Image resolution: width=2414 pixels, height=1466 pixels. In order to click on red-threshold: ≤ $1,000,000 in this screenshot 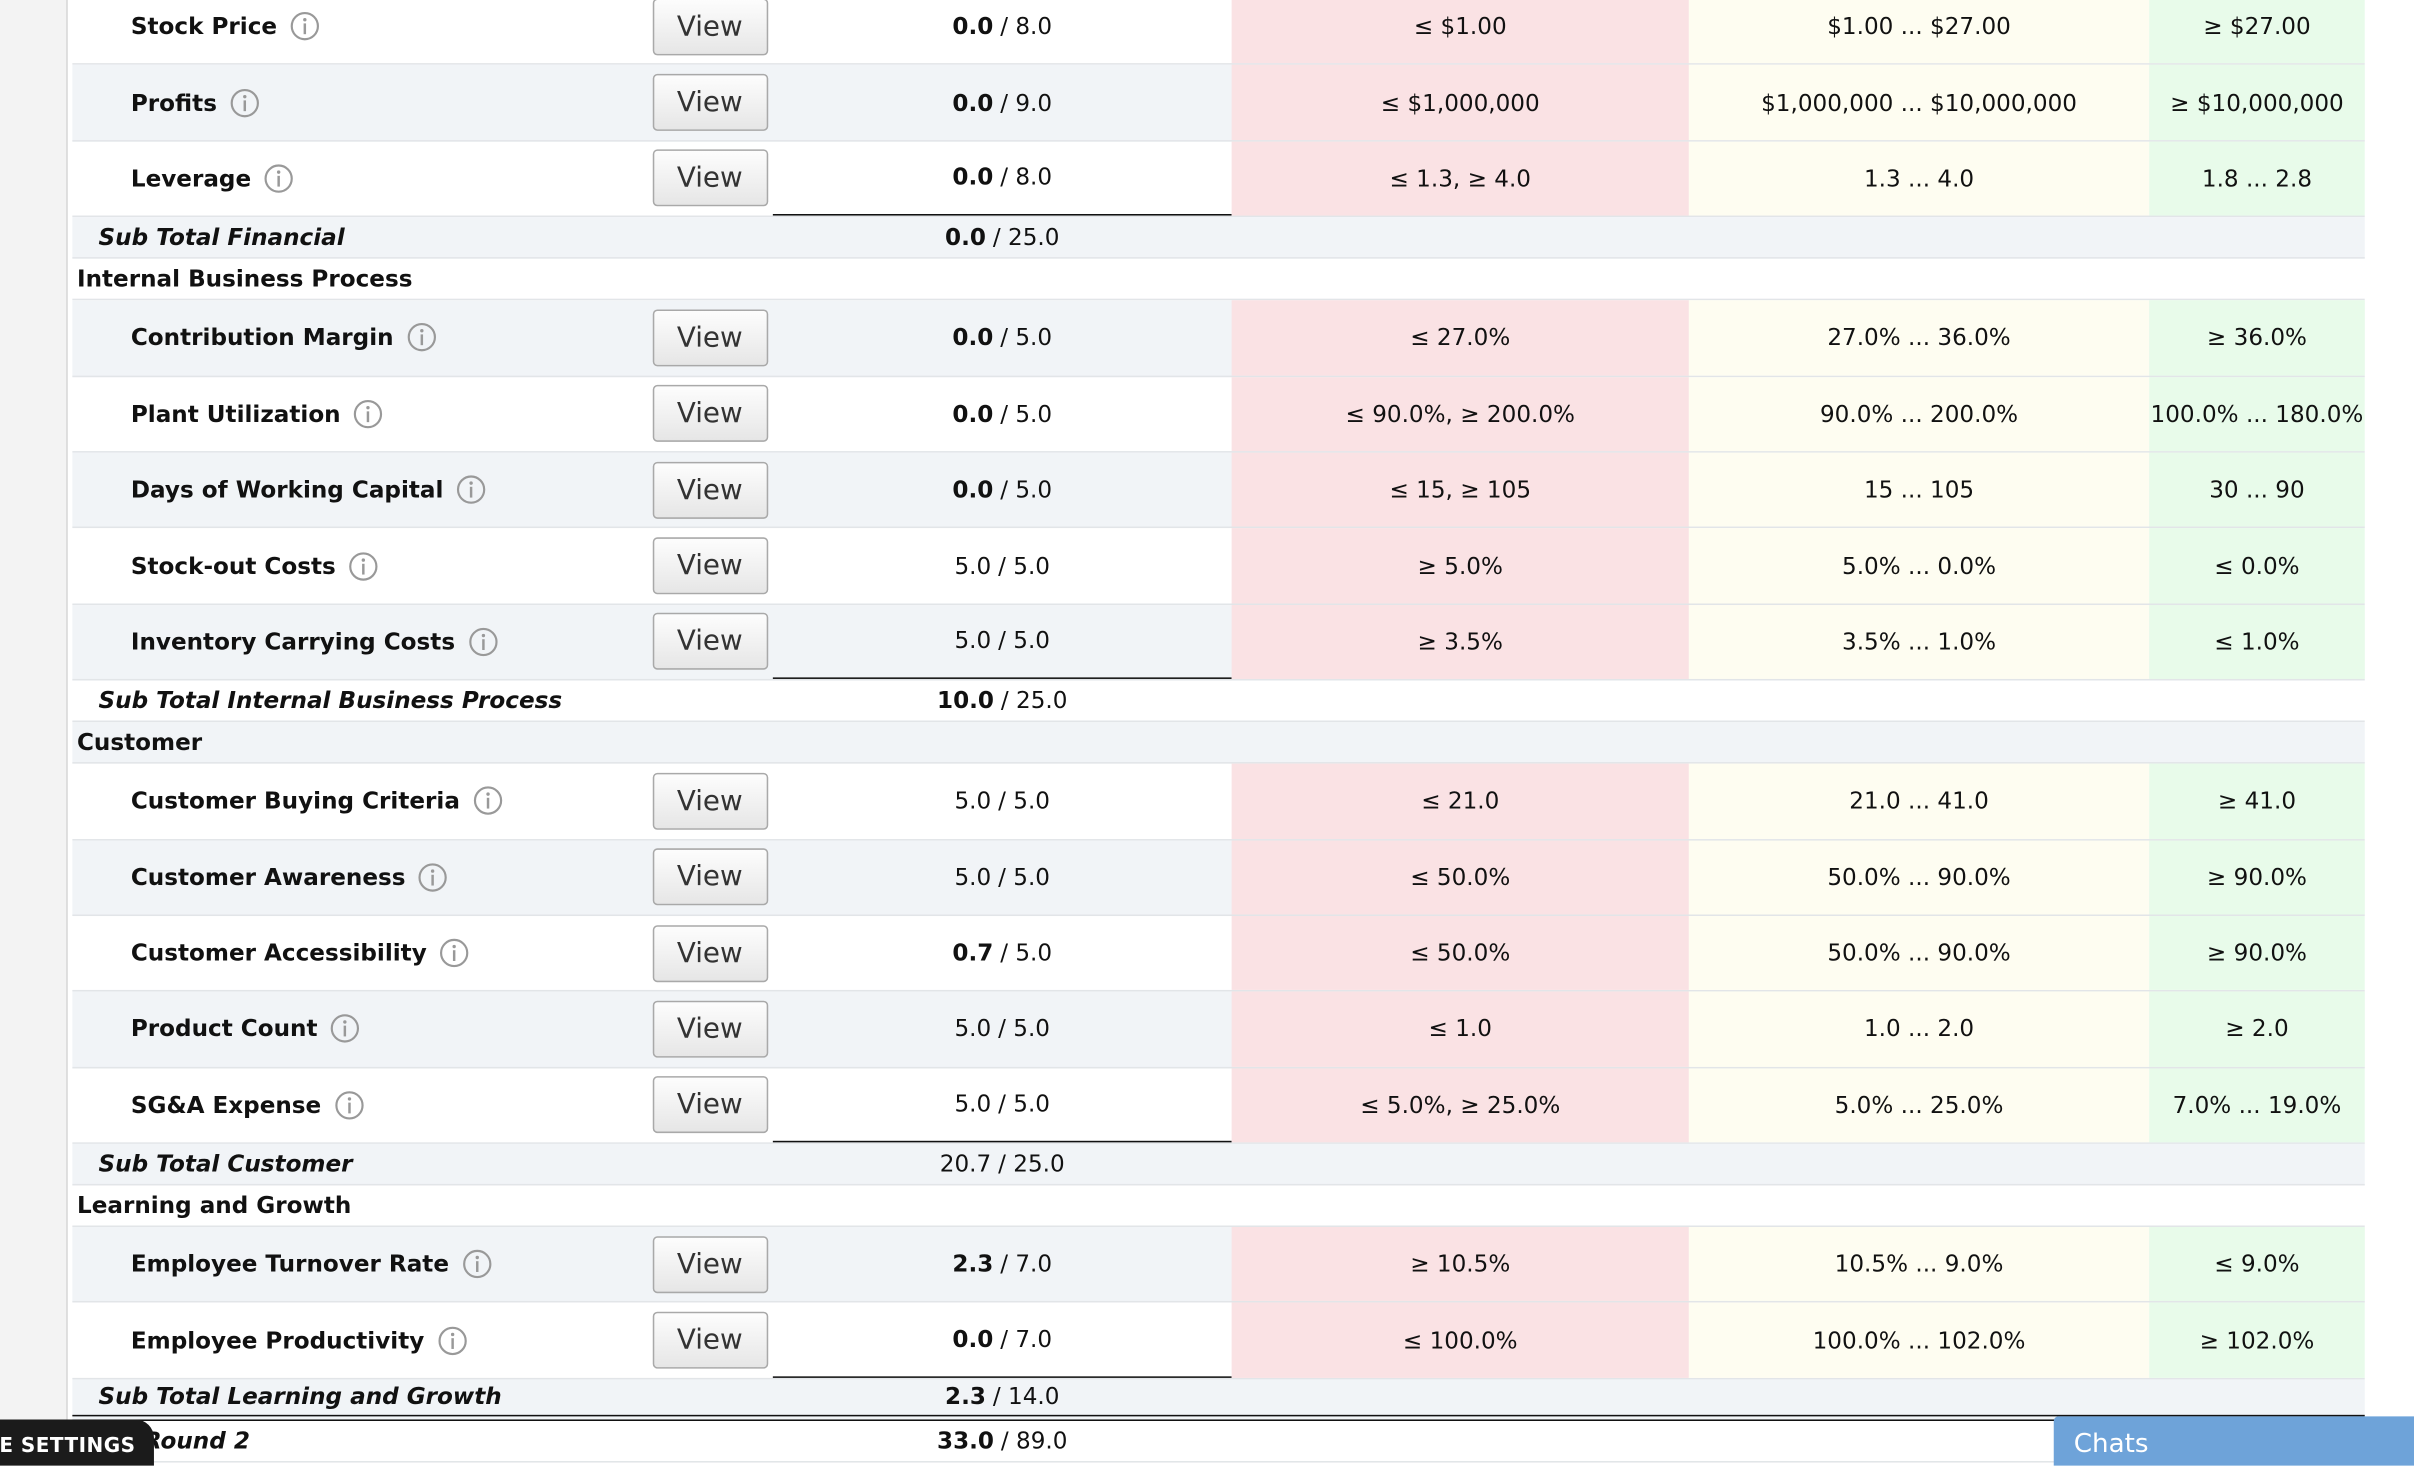, I will do `click(1460, 102)`.